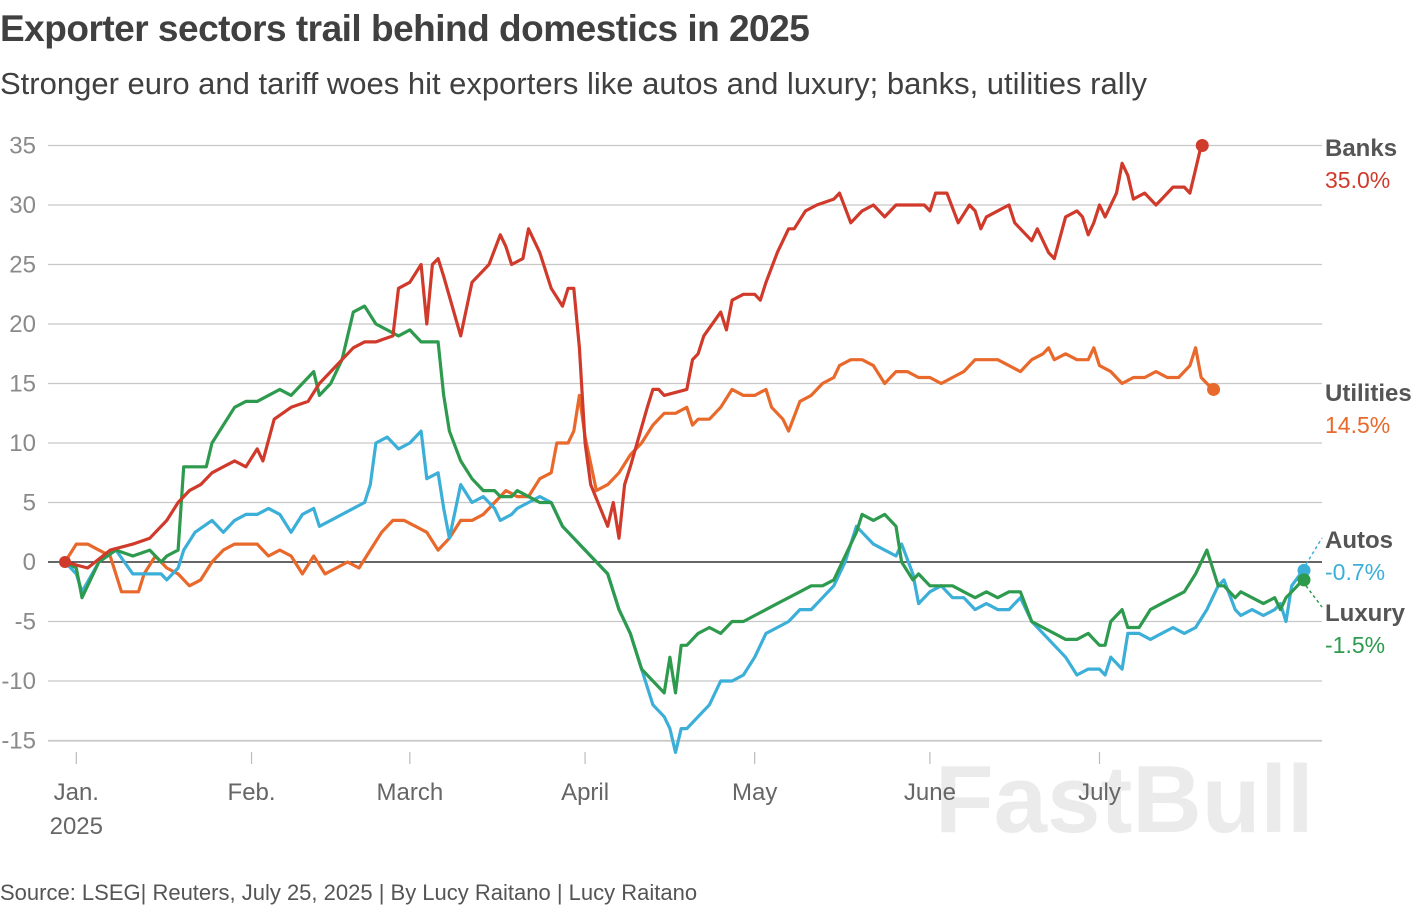  I want to click on start-point-dot, so click(65, 562).